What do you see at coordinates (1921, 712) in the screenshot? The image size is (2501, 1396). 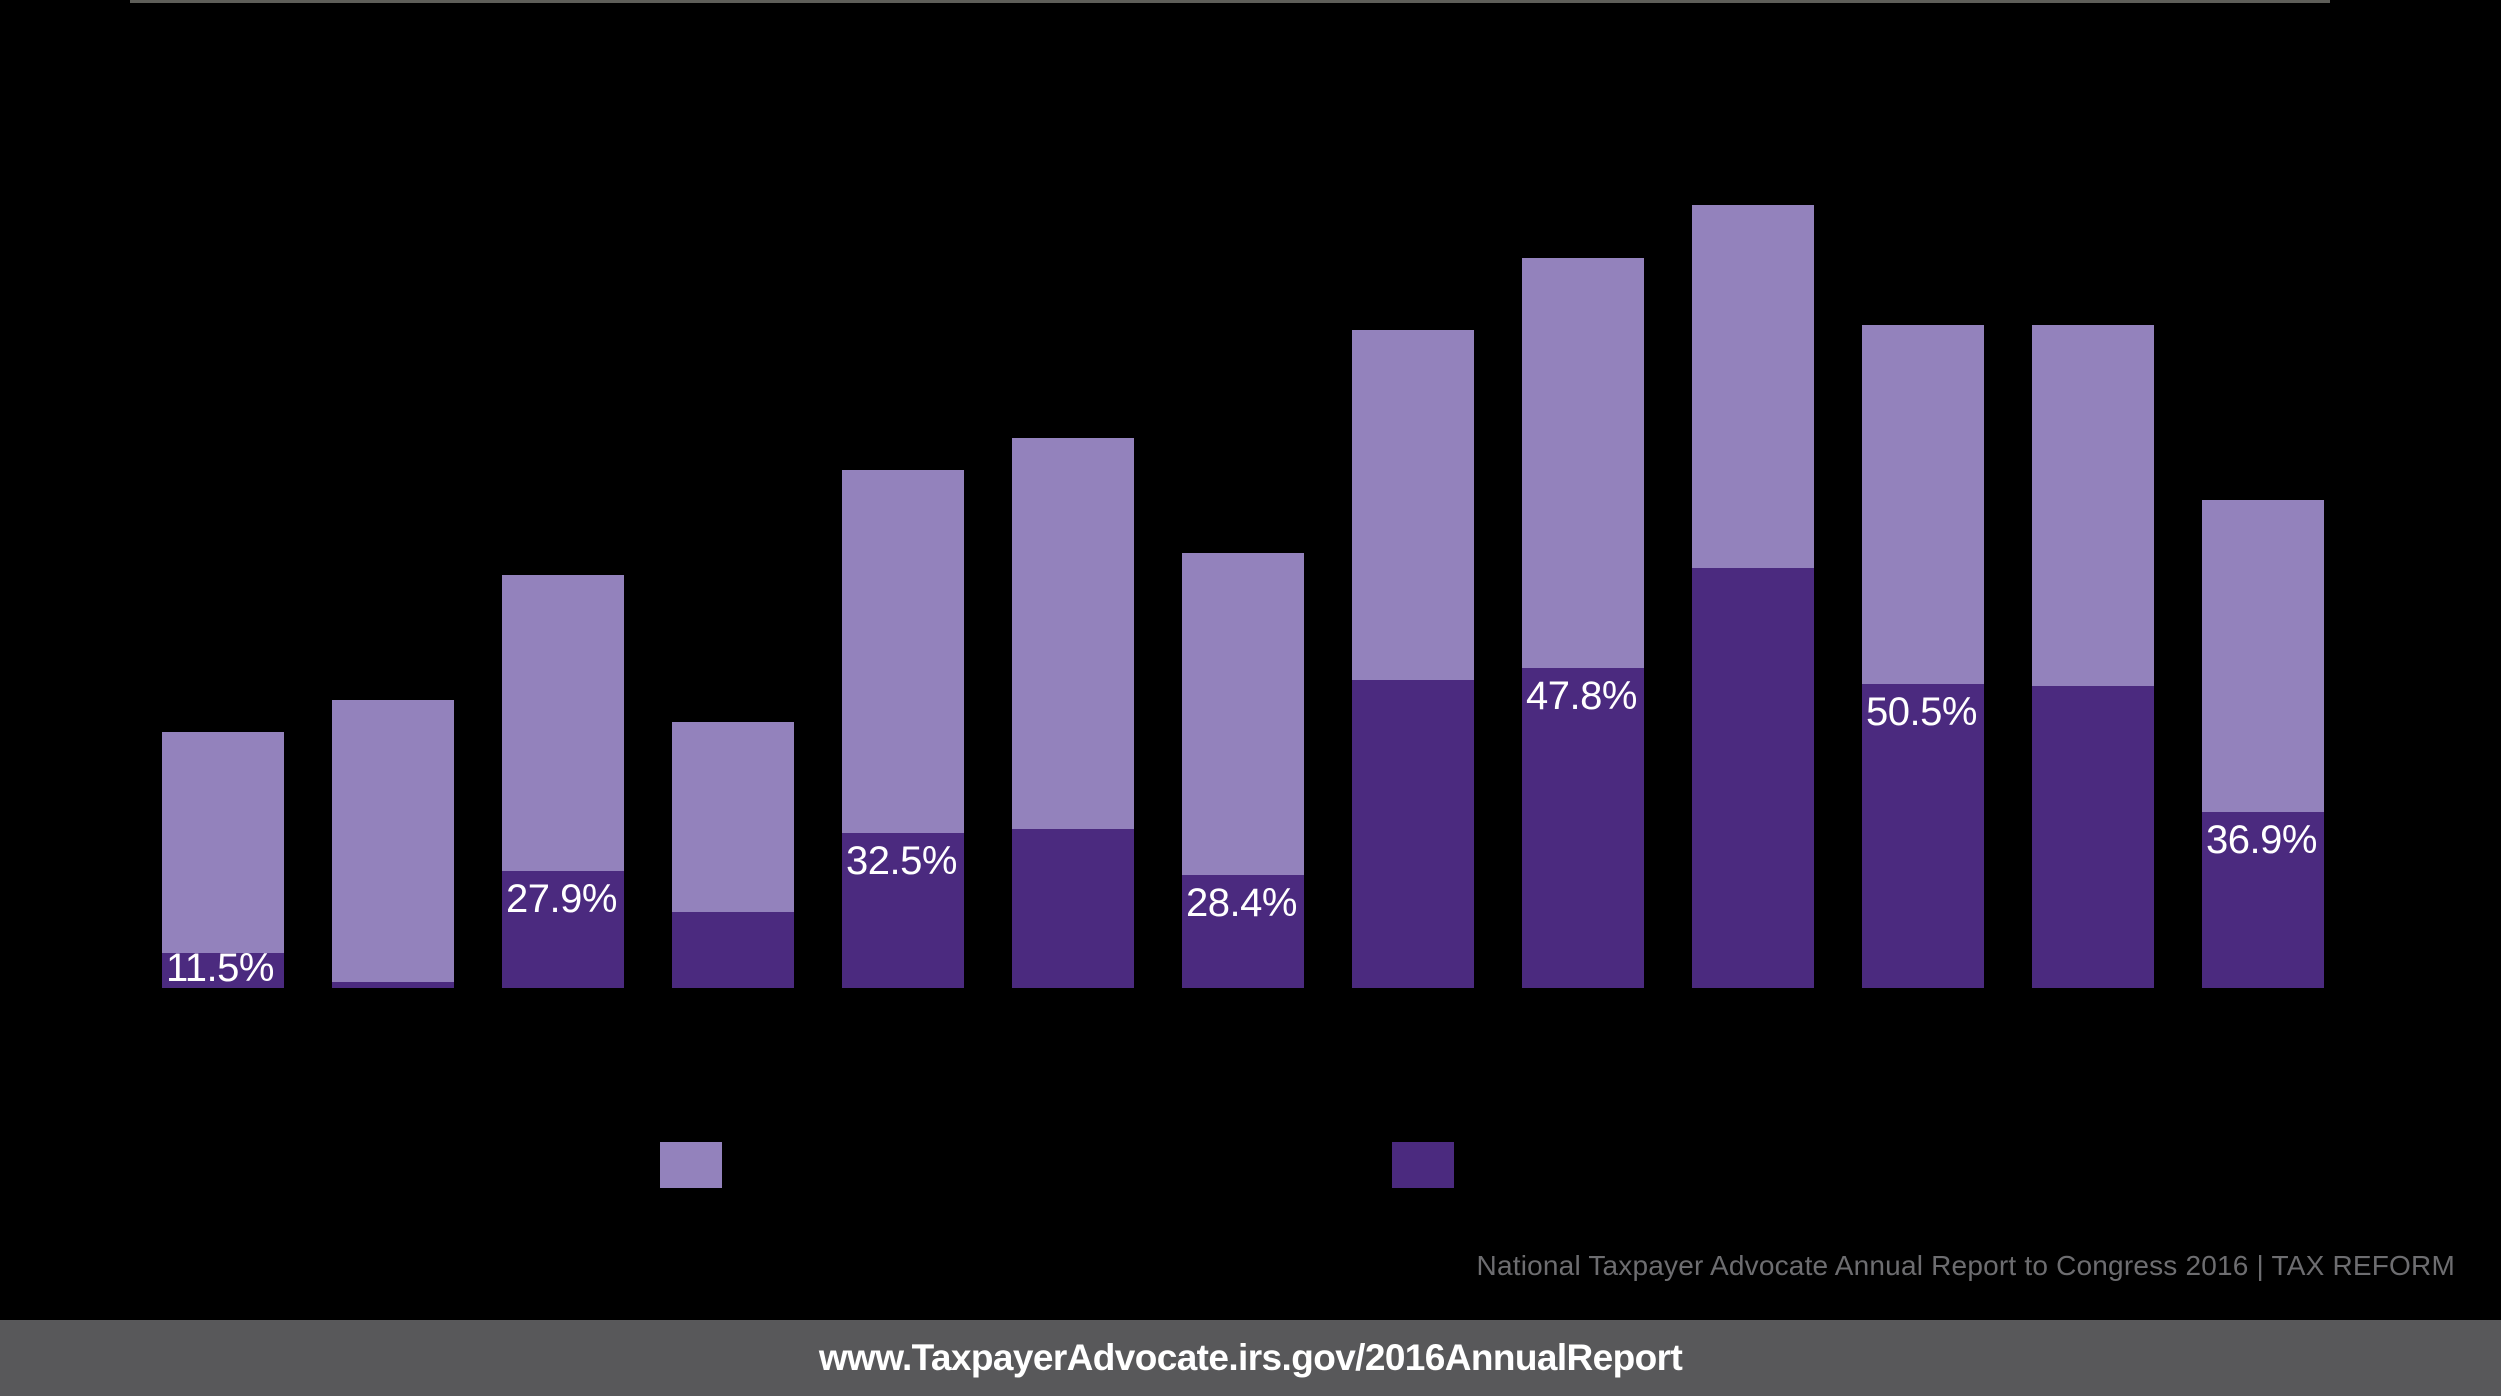 I see `bar-value-label: 50.5%` at bounding box center [1921, 712].